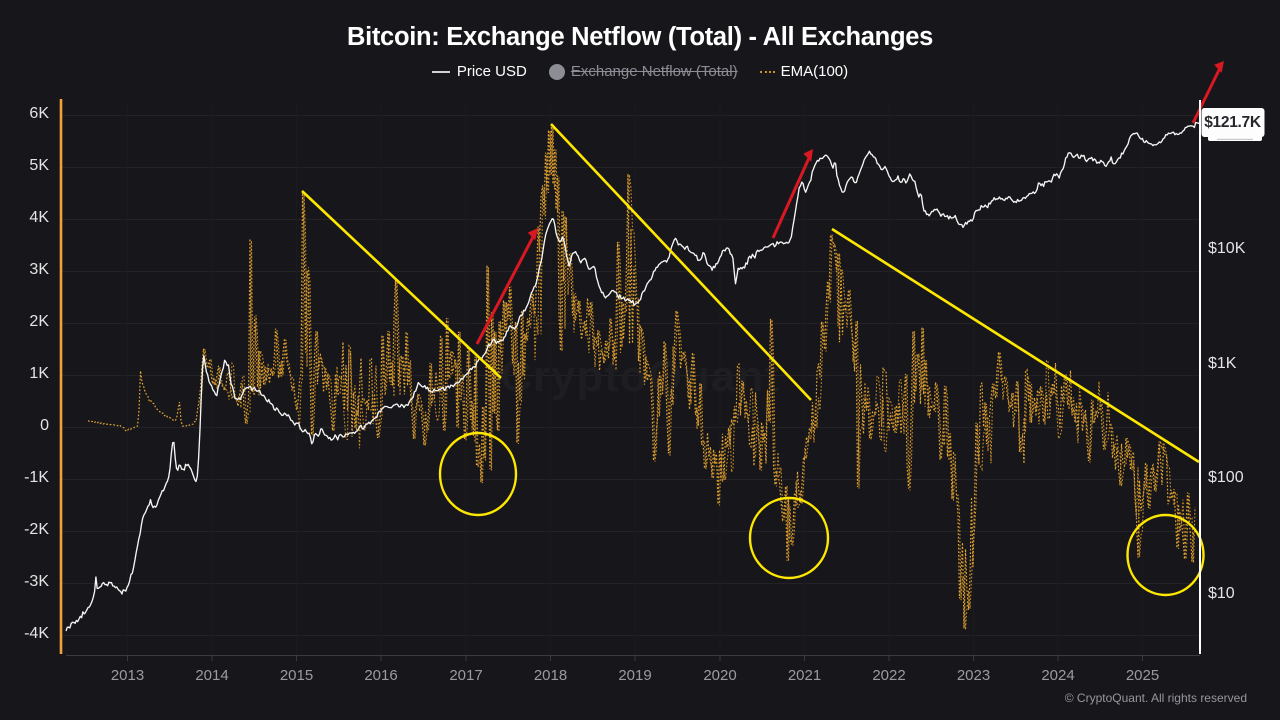 The width and height of the screenshot is (1280, 720). Describe the element at coordinates (640, 376) in the screenshot. I see `svg-text: CryptoQuant` at that location.